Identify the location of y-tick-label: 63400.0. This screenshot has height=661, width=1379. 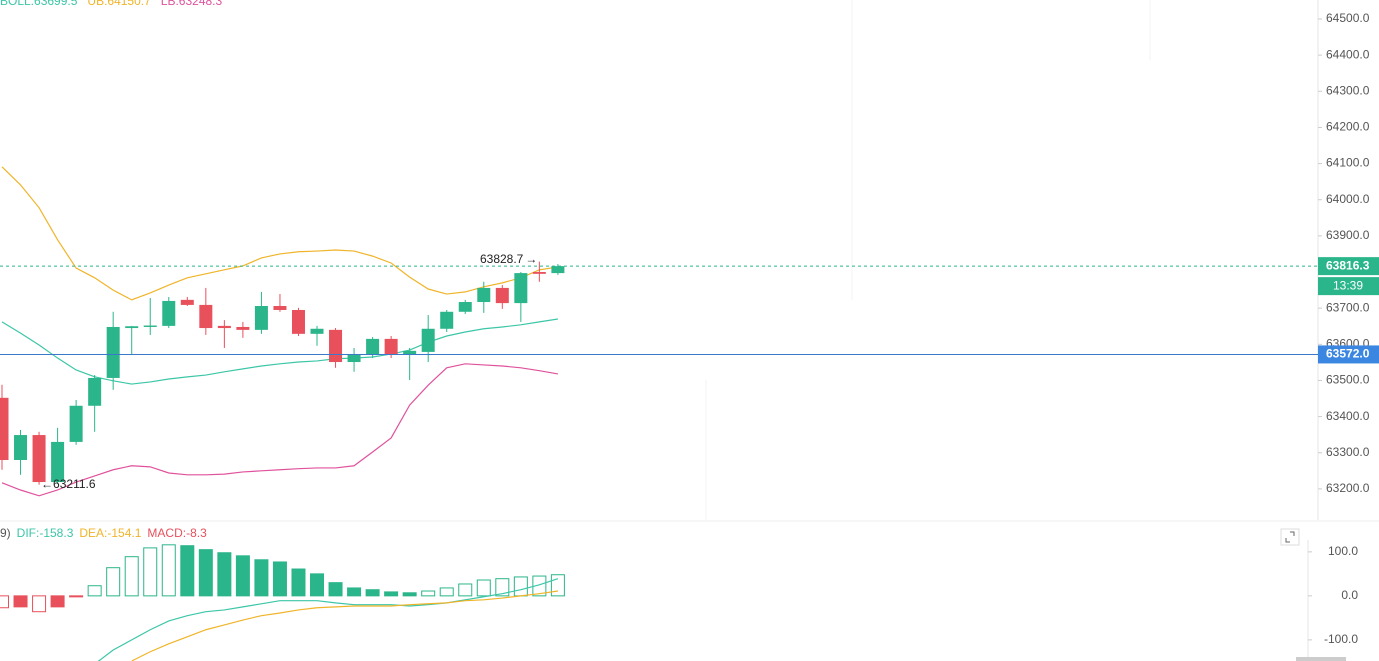
(1348, 416).